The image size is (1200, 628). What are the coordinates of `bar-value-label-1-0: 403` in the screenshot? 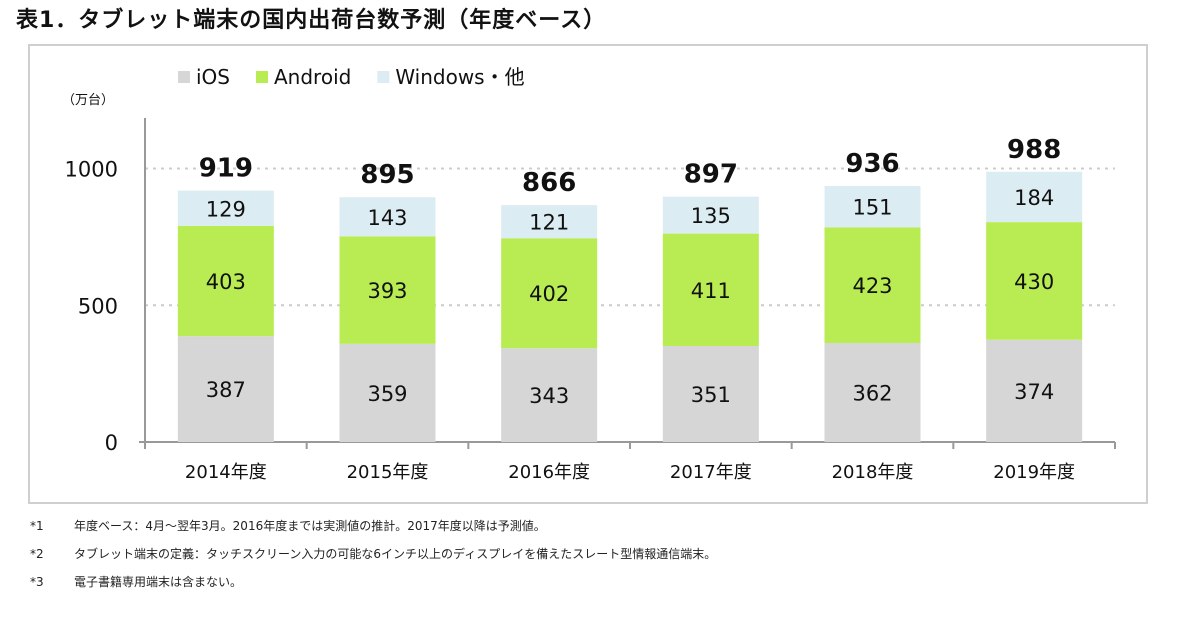 It's located at (226, 282).